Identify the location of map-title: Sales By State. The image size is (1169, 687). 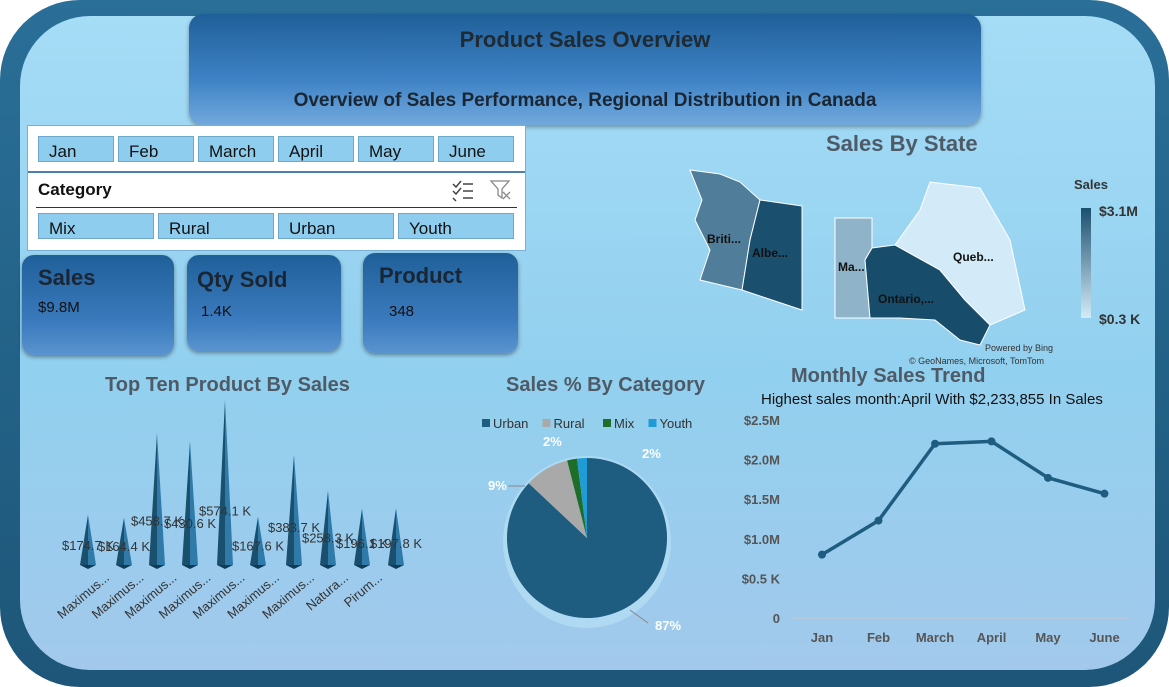
(902, 143).